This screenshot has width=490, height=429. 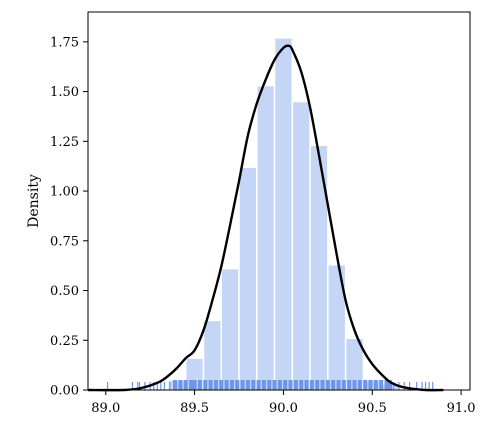 I want to click on y-axis-label: Density, so click(x=34, y=201).